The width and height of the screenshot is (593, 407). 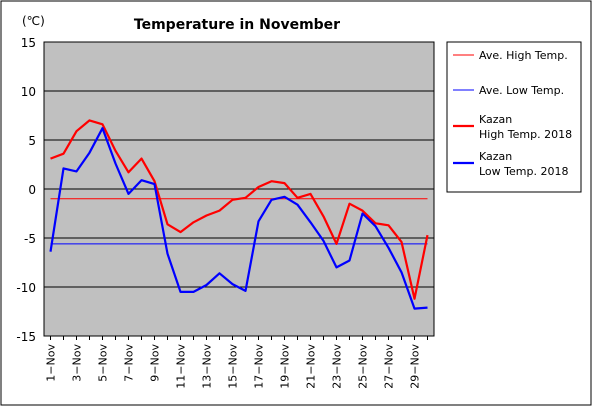 I want to click on x-tick-label: 25−Nov, so click(x=363, y=366).